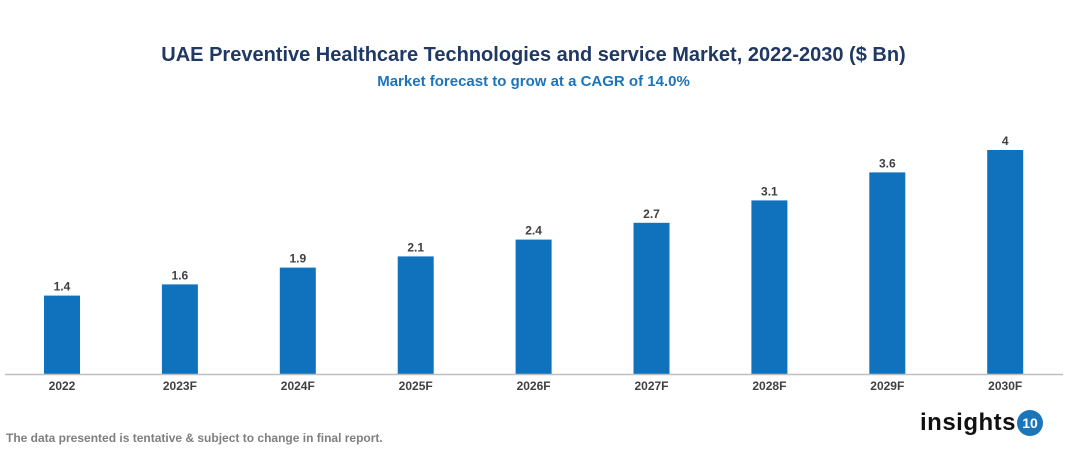 This screenshot has height=454, width=1067. I want to click on data-label: 2.4, so click(533, 231).